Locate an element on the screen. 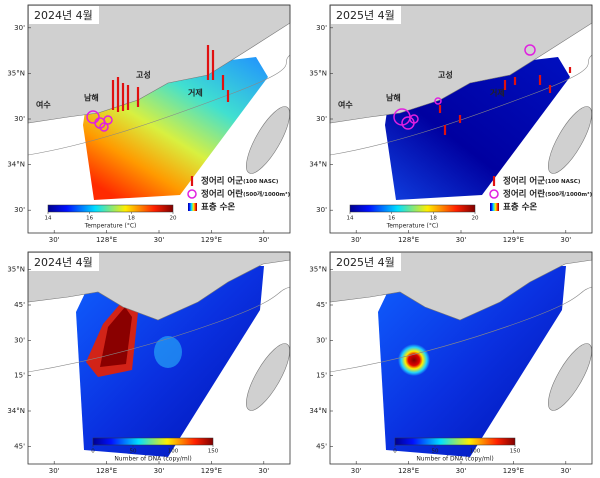 This screenshot has height=478, width=600. data-region is located at coordinates (472, 361).